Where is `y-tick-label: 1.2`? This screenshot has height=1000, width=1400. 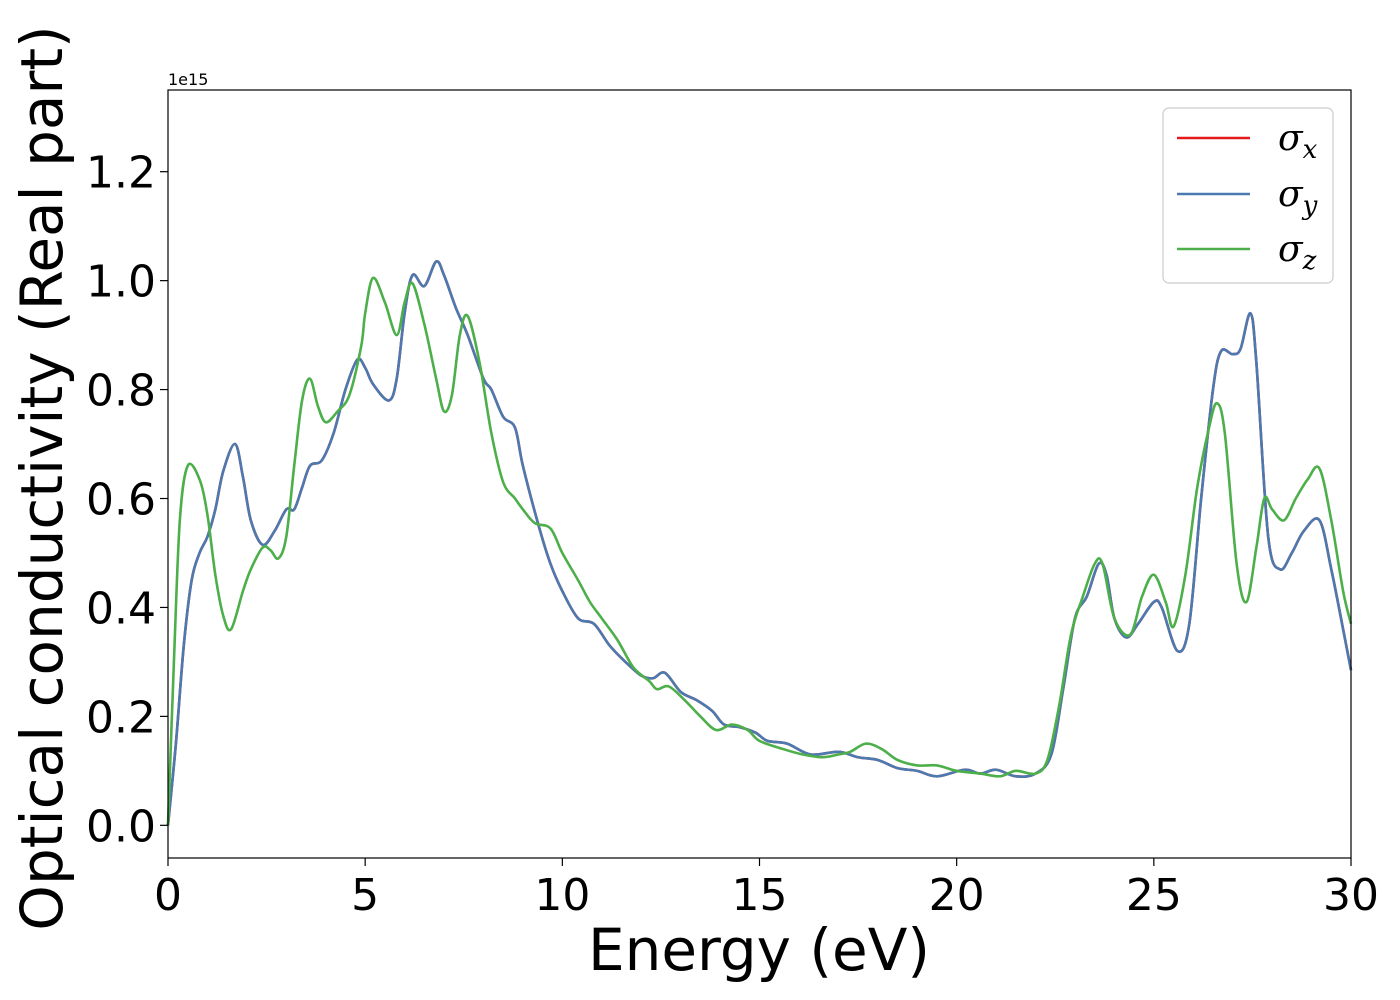 y-tick-label: 1.2 is located at coordinates (121, 173).